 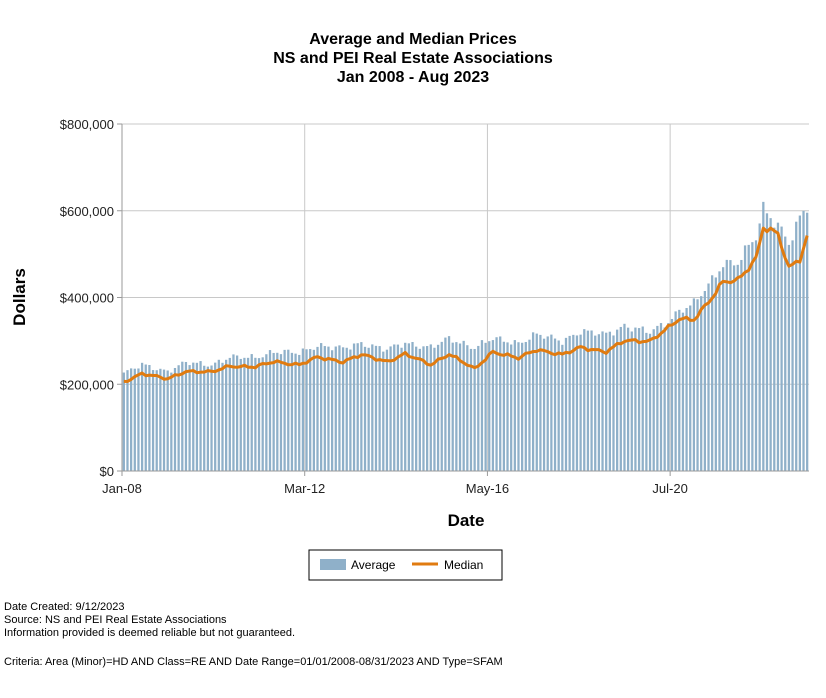 What do you see at coordinates (87, 384) in the screenshot?
I see `y-tick-label: $200,000` at bounding box center [87, 384].